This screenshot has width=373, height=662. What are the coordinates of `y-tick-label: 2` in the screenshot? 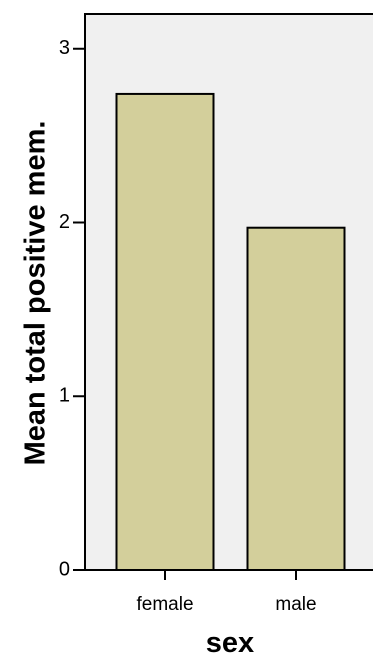 It's located at (64, 222).